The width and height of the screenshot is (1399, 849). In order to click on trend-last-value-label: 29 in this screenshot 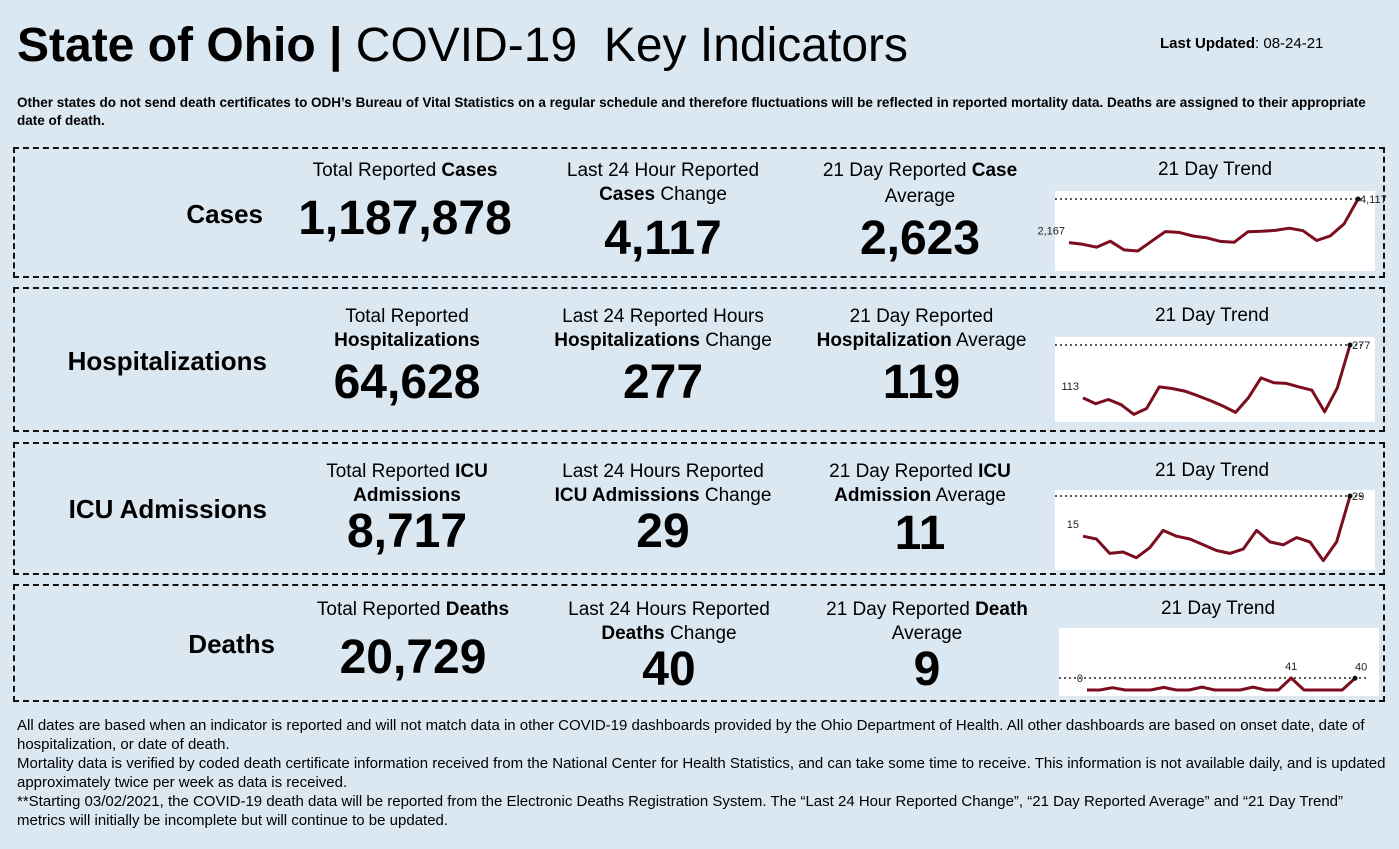, I will do `click(1358, 497)`.